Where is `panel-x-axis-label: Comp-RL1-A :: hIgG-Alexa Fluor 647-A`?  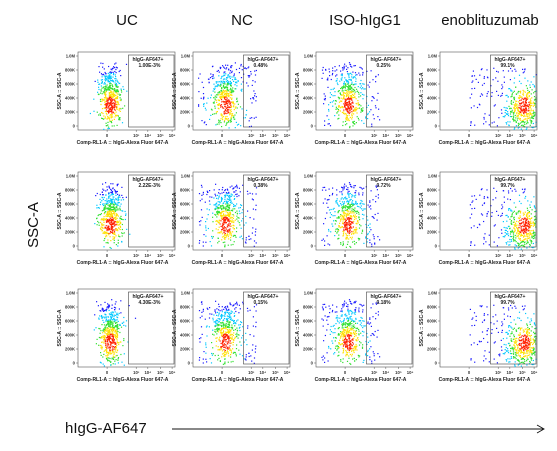
panel-x-axis-label: Comp-RL1-A :: hIgG-Alexa Fluor 647-A is located at coordinates (485, 263).